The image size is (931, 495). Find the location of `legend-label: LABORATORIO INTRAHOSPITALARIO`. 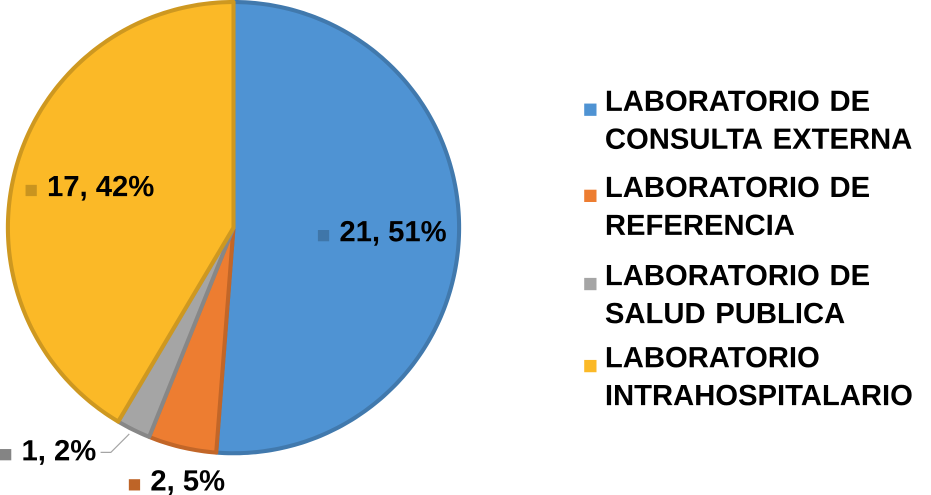

legend-label: LABORATORIO INTRAHOSPITALARIO is located at coordinates (759, 376).